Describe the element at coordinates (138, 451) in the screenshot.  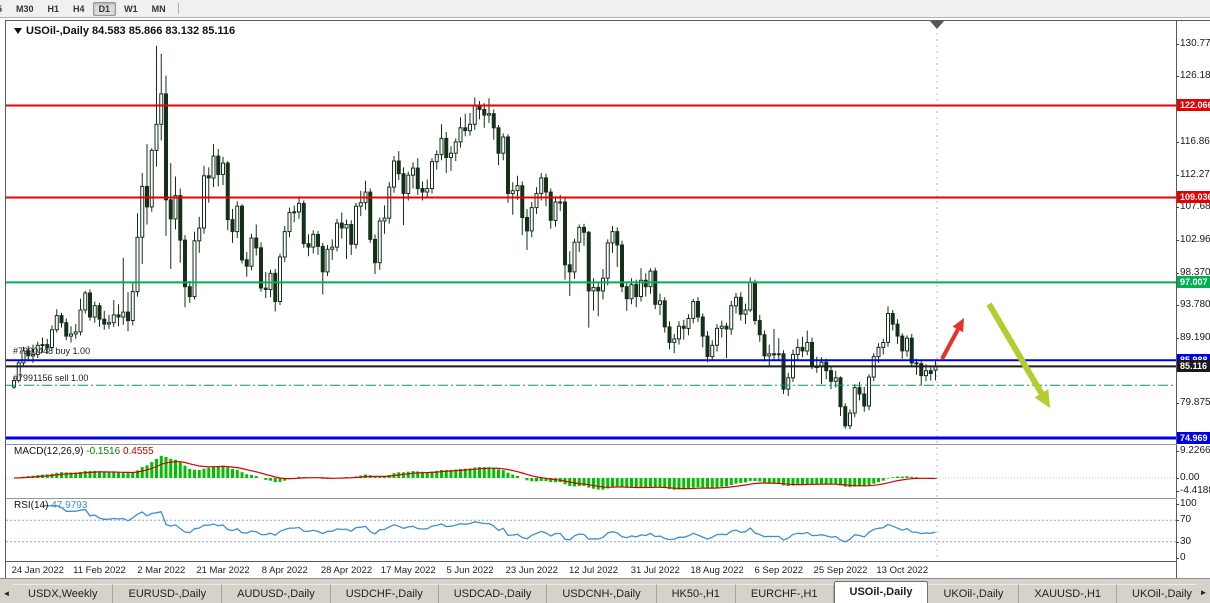
I see `macd-signal-value: 0.4555` at that location.